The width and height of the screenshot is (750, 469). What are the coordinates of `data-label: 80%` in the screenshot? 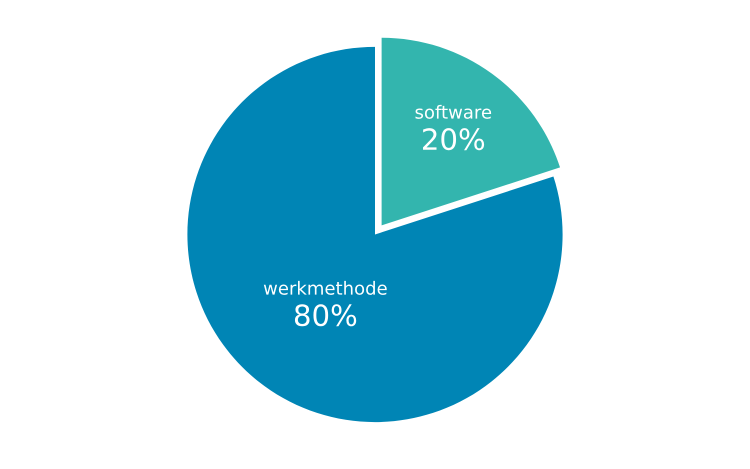 It's located at (325, 315).